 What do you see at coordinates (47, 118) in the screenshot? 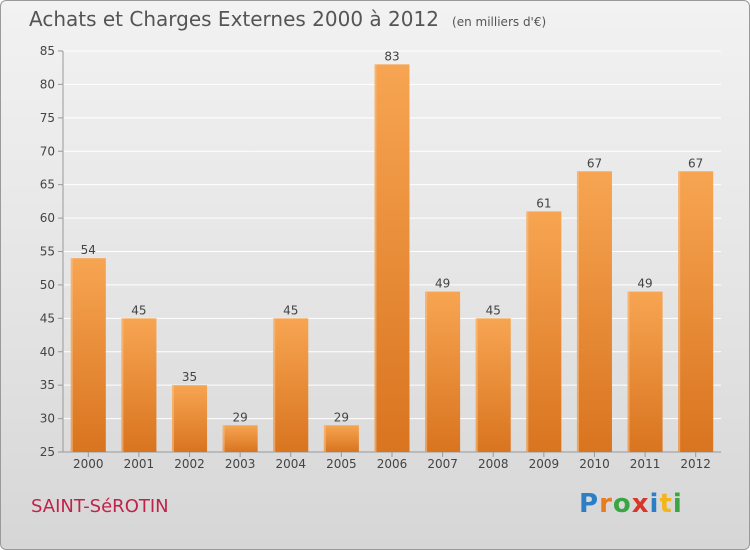
I see `y-tick-label: 75` at bounding box center [47, 118].